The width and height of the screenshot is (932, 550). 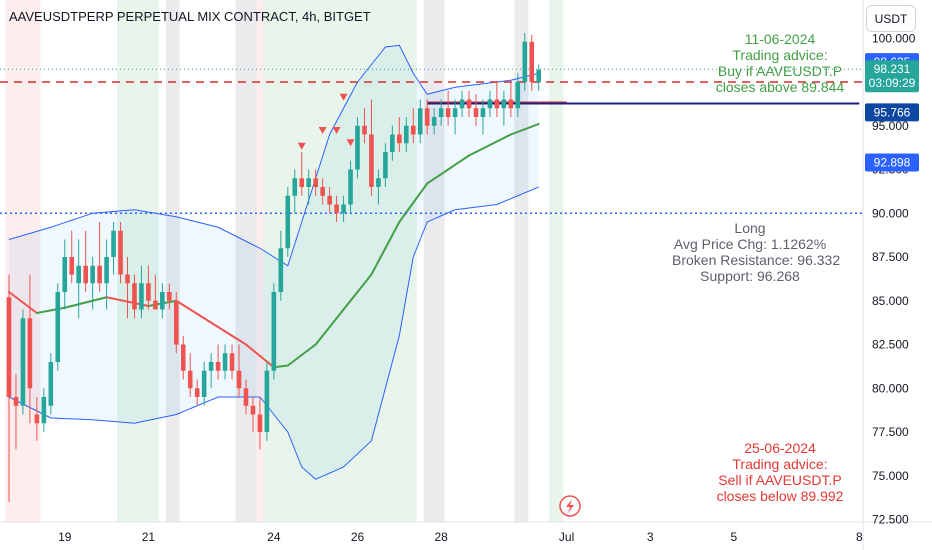 I want to click on y-tick-label: 82.500, so click(x=890, y=345).